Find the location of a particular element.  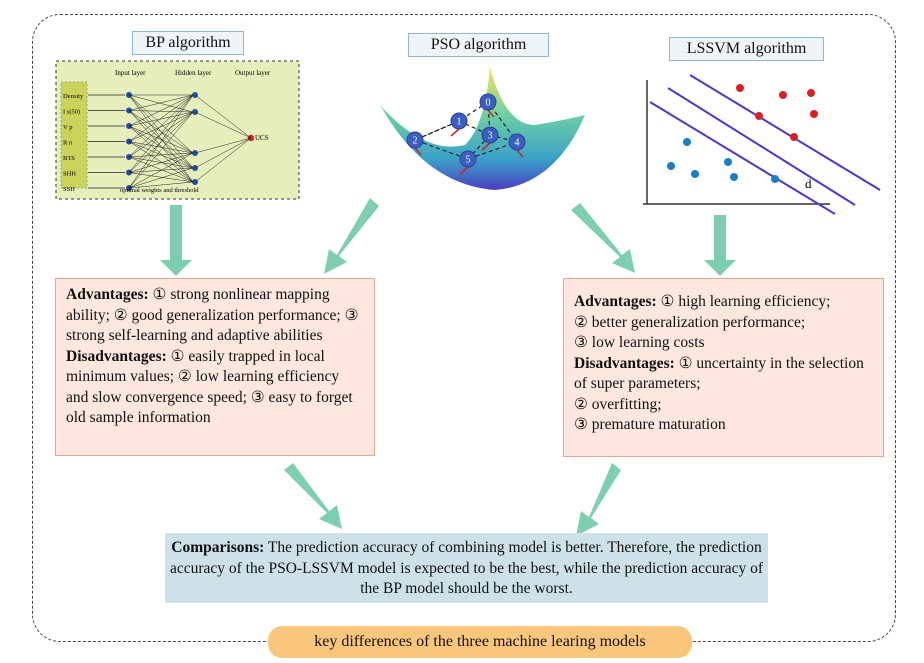

input-feature-label: Density is located at coordinates (73, 96).